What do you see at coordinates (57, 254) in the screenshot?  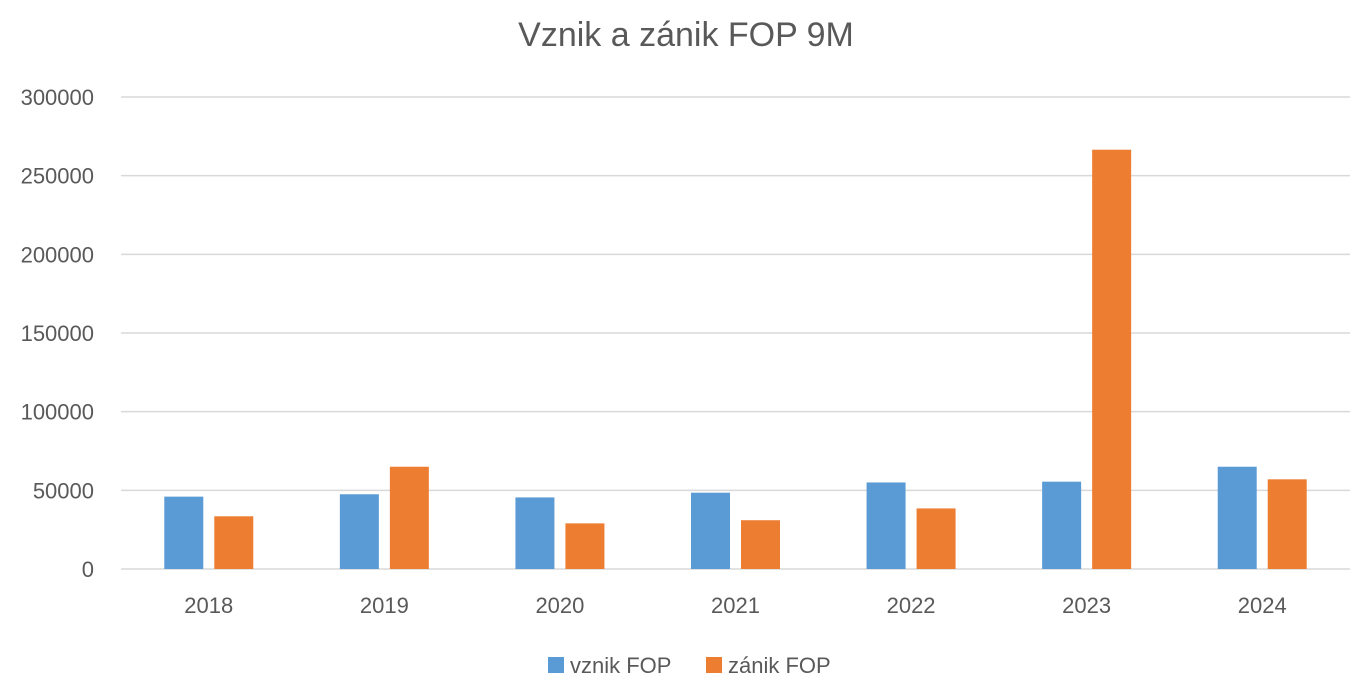 I see `y-tick-label: 200000` at bounding box center [57, 254].